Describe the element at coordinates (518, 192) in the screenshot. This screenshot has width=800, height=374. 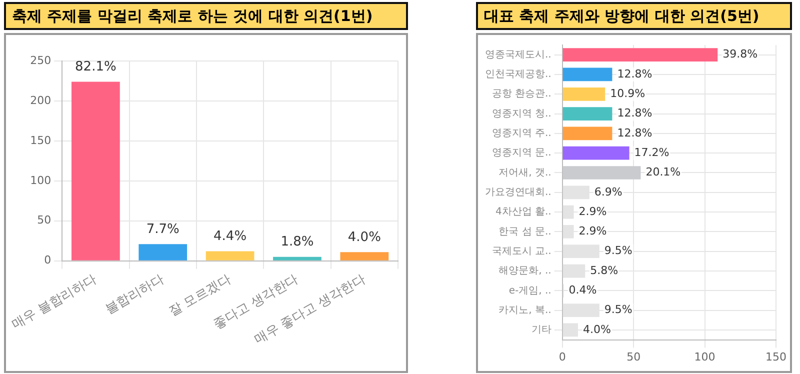
I see `y-tick-label: 가요경연대회..` at that location.